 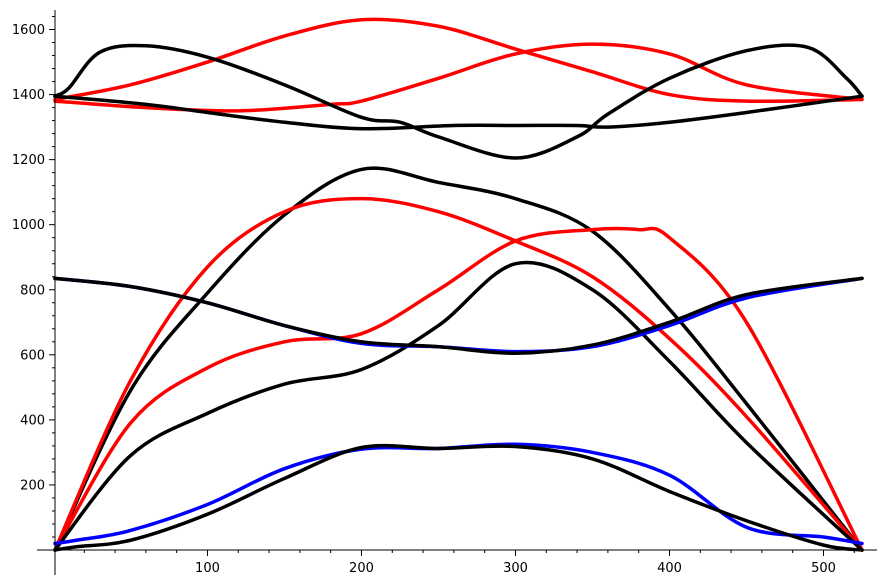 What do you see at coordinates (28, 225) in the screenshot?
I see `y-tick-label: 1000` at bounding box center [28, 225].